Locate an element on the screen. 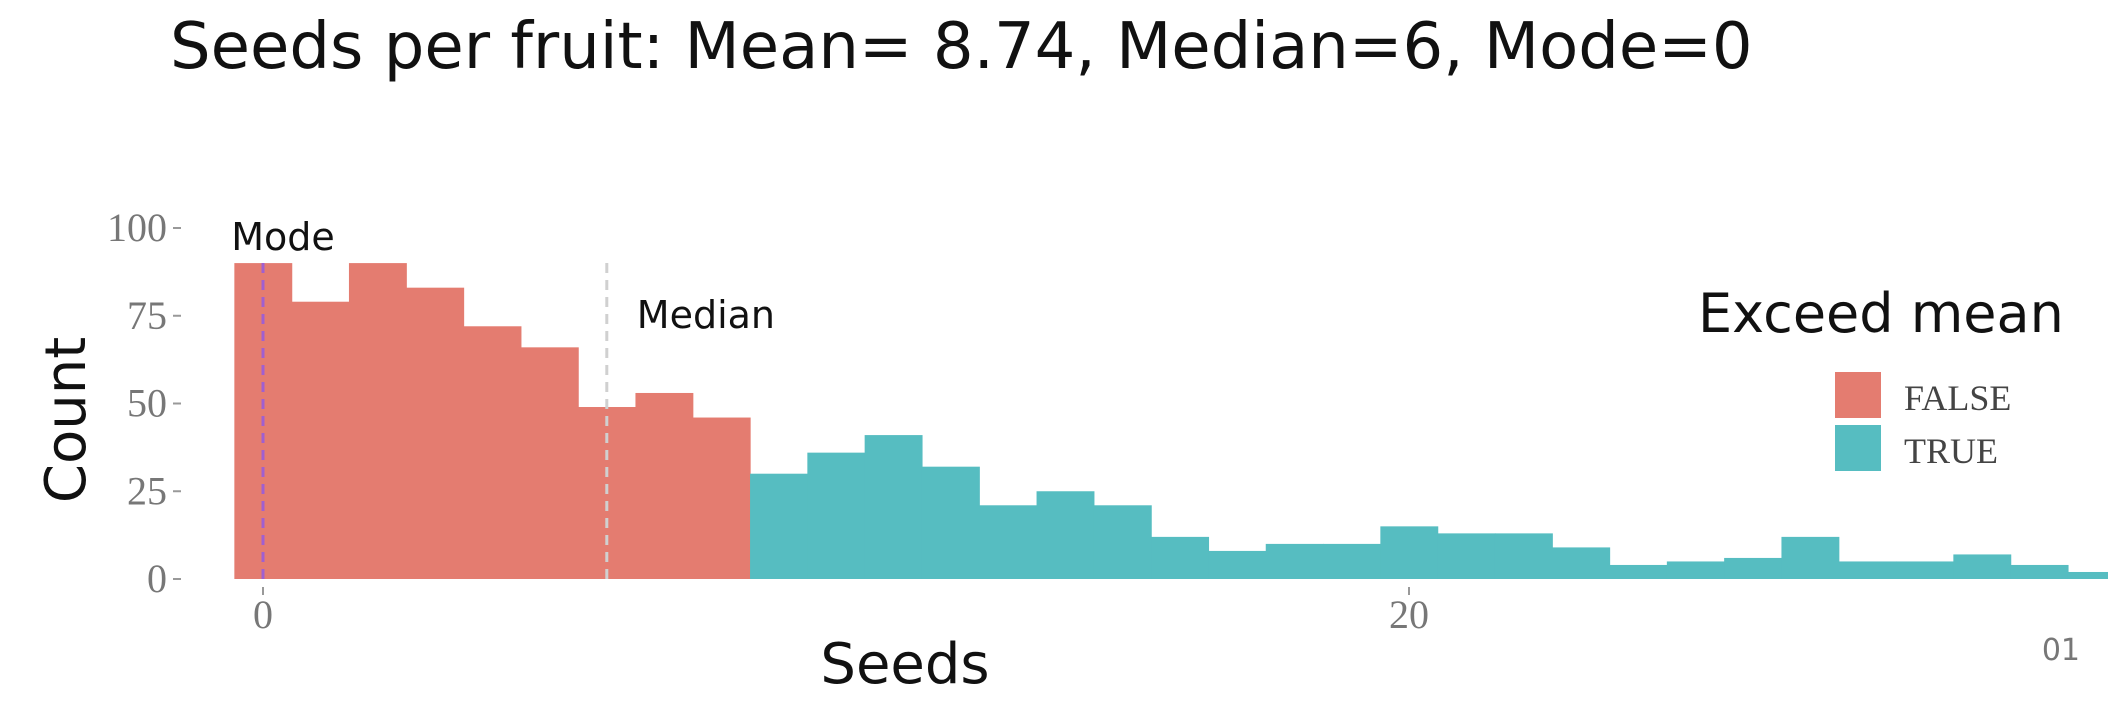  y-tick-label-50: 50 is located at coordinates (147, 403).